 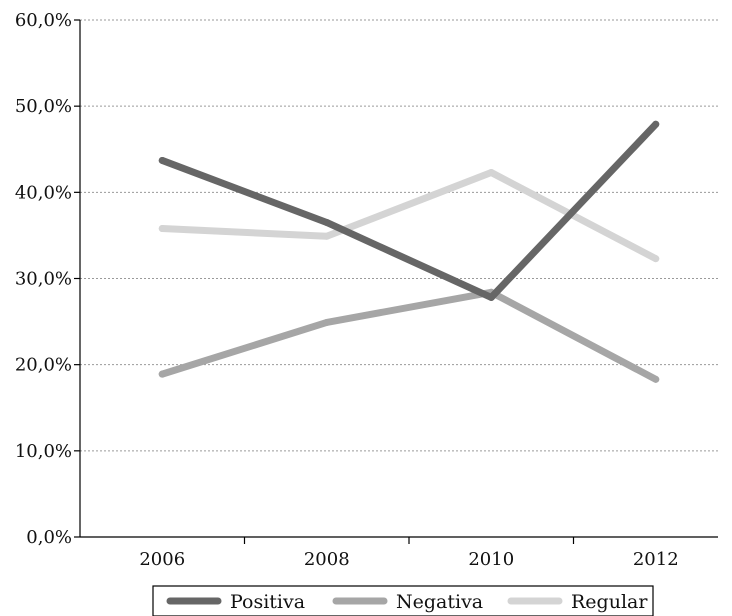 I want to click on x-tick-label: 2010, so click(x=491, y=559).